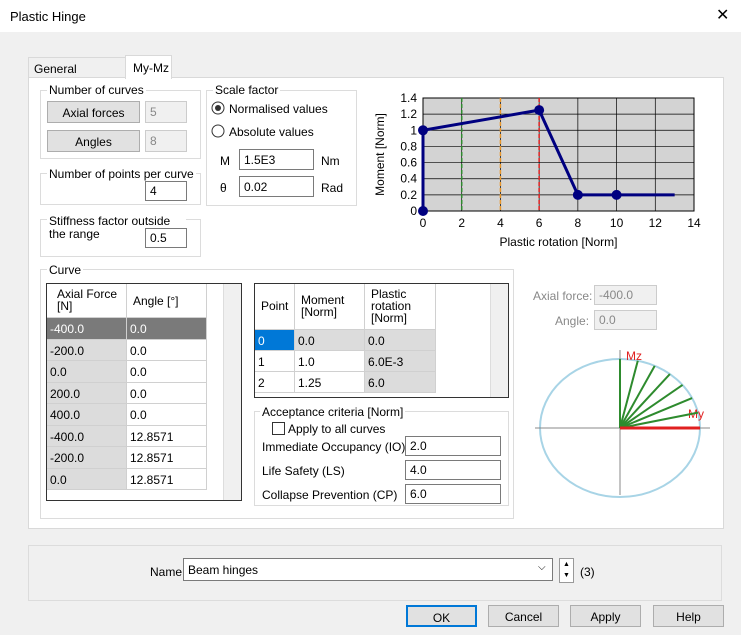  Describe the element at coordinates (93, 112) in the screenshot. I see `axial-forces-button: Axial forces` at that location.